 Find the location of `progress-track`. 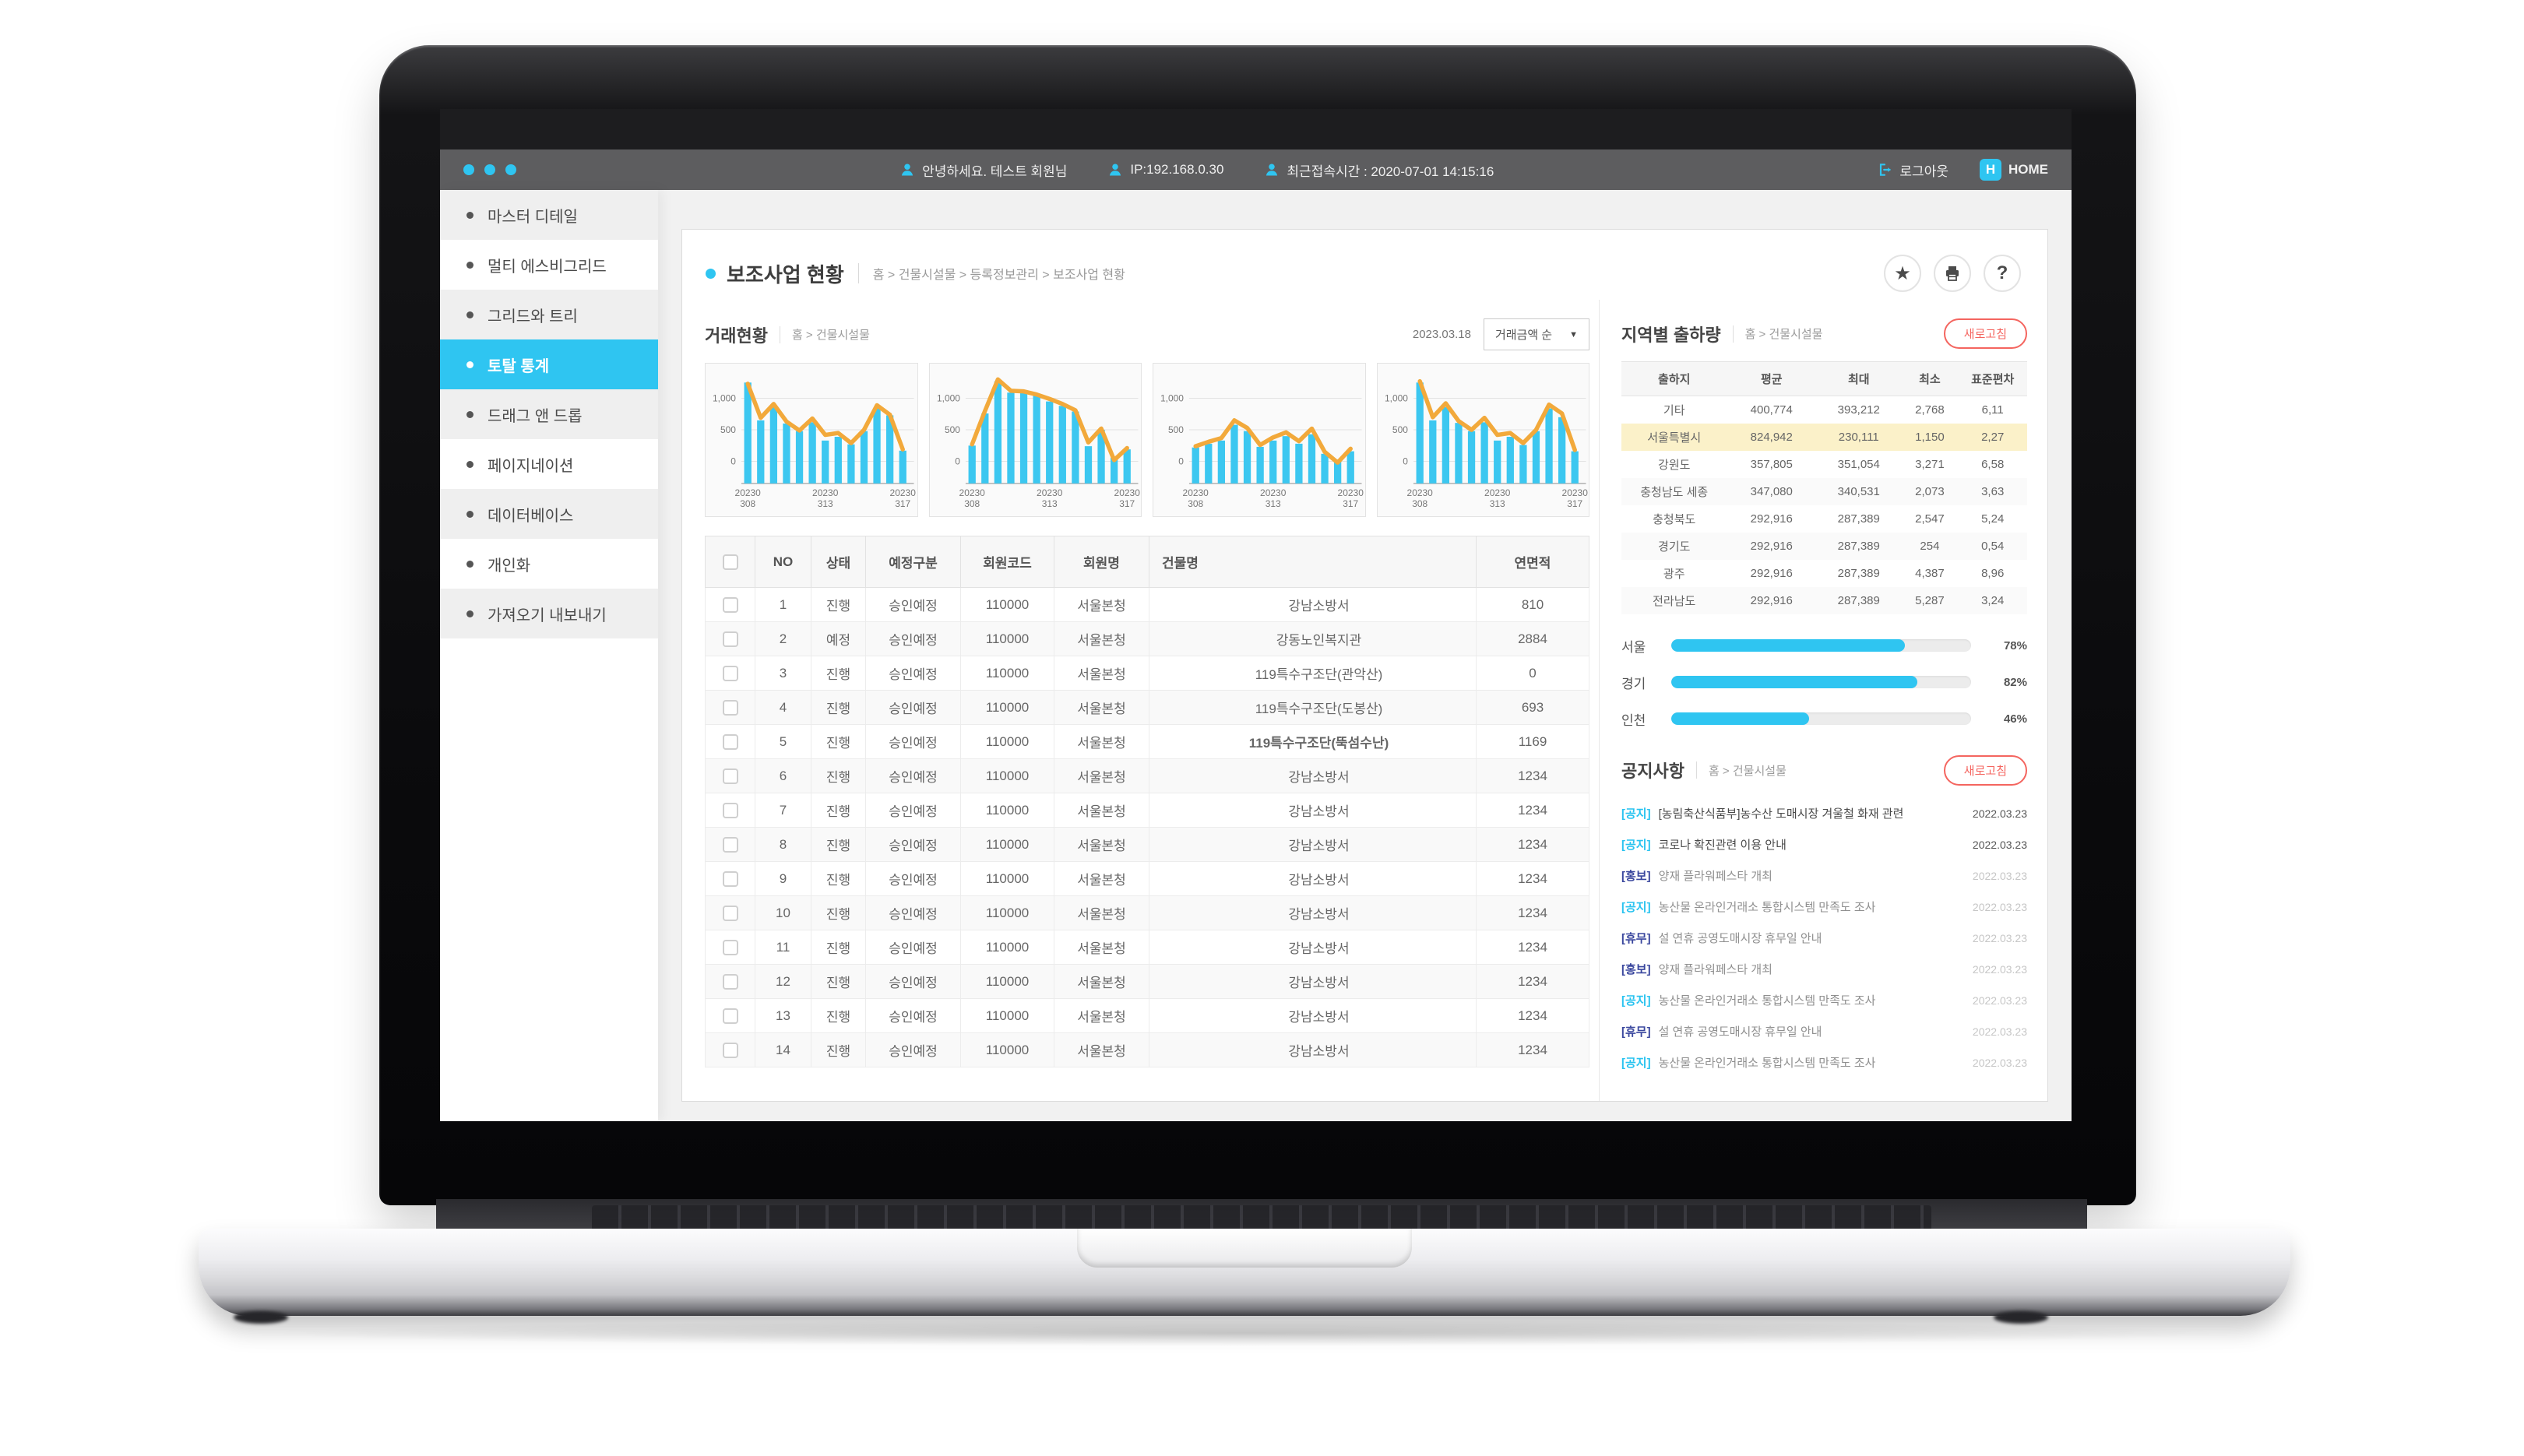

progress-track is located at coordinates (1821, 682).